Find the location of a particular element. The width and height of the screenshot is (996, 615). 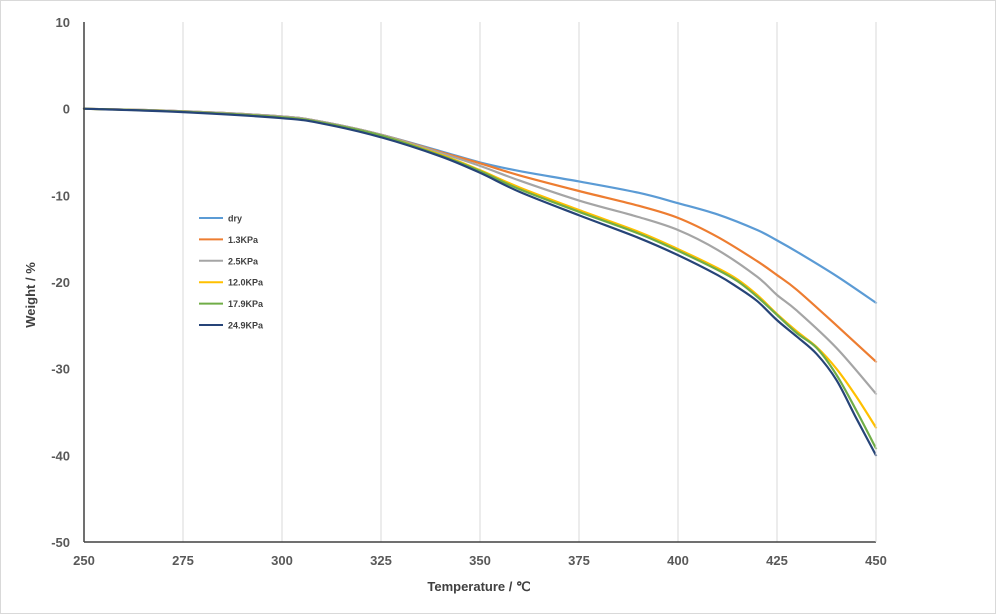

legend-label: 2.5KPa is located at coordinates (243, 261).